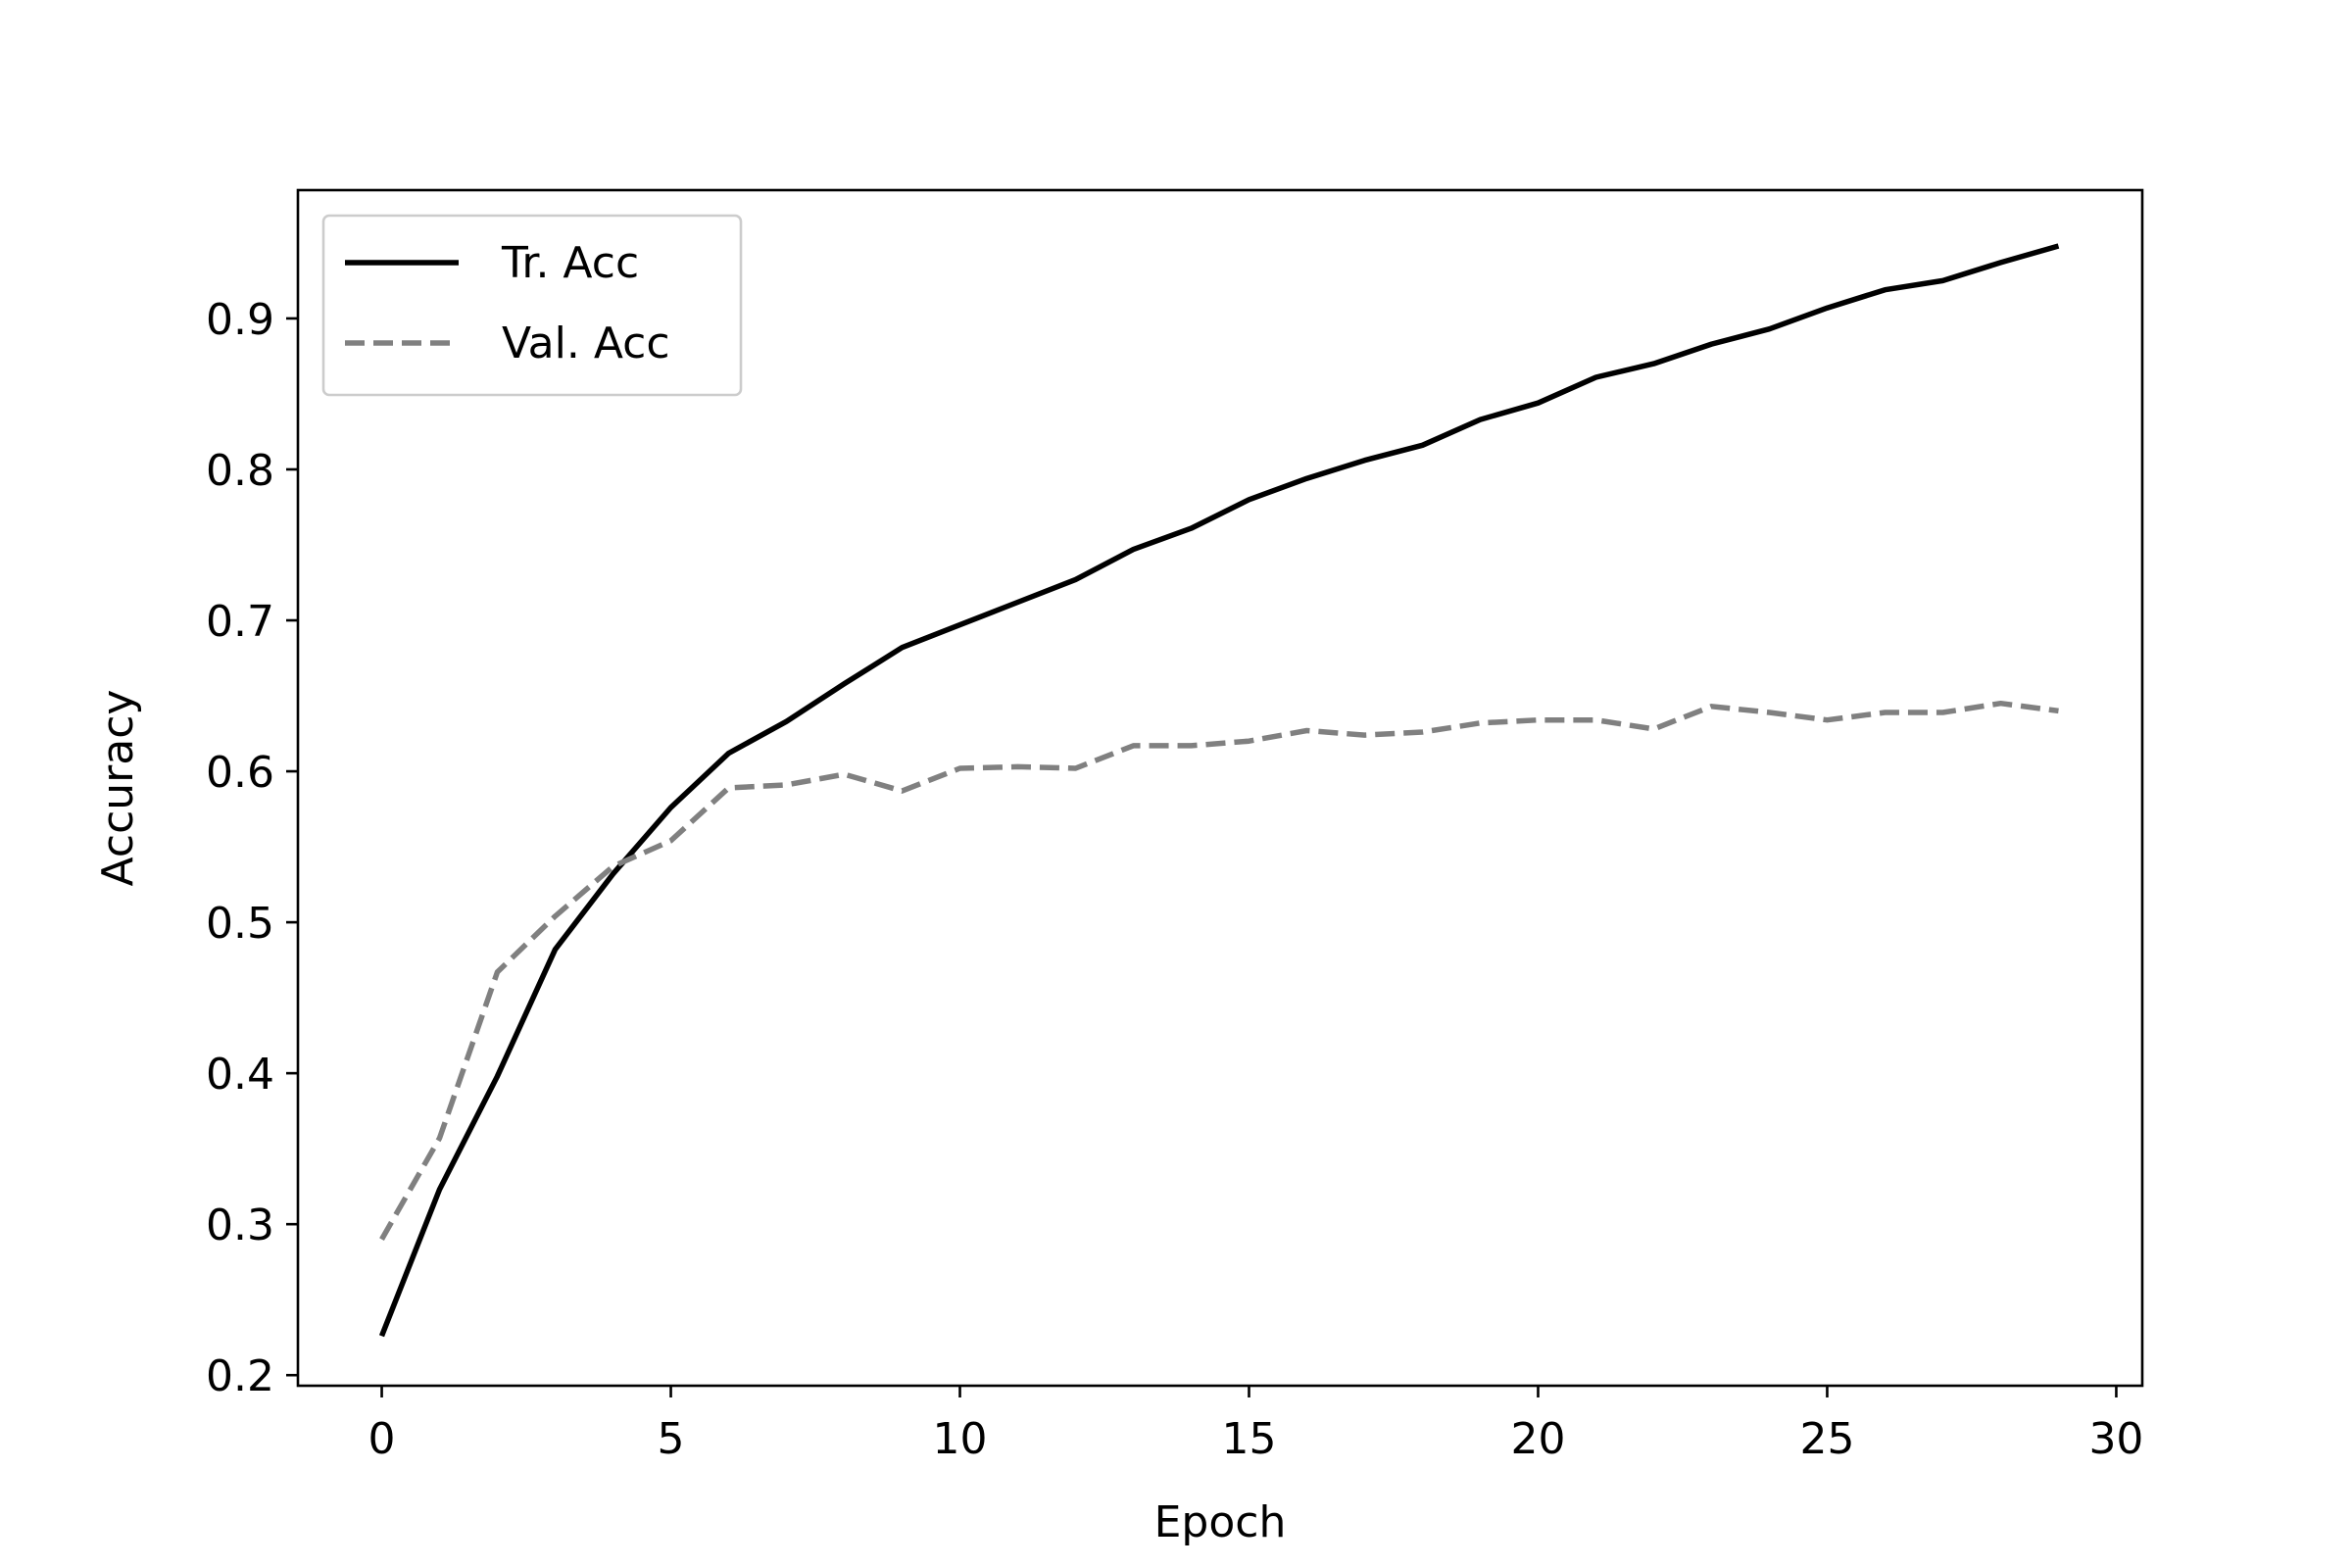  Describe the element at coordinates (1826, 1439) in the screenshot. I see `x-tick-label: 25` at that location.